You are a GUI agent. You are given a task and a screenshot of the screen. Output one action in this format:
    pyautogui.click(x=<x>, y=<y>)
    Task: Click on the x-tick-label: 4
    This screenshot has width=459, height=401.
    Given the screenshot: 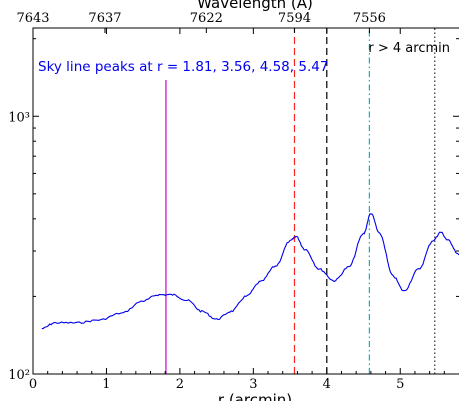 What is the action you would take?
    pyautogui.click(x=327, y=384)
    